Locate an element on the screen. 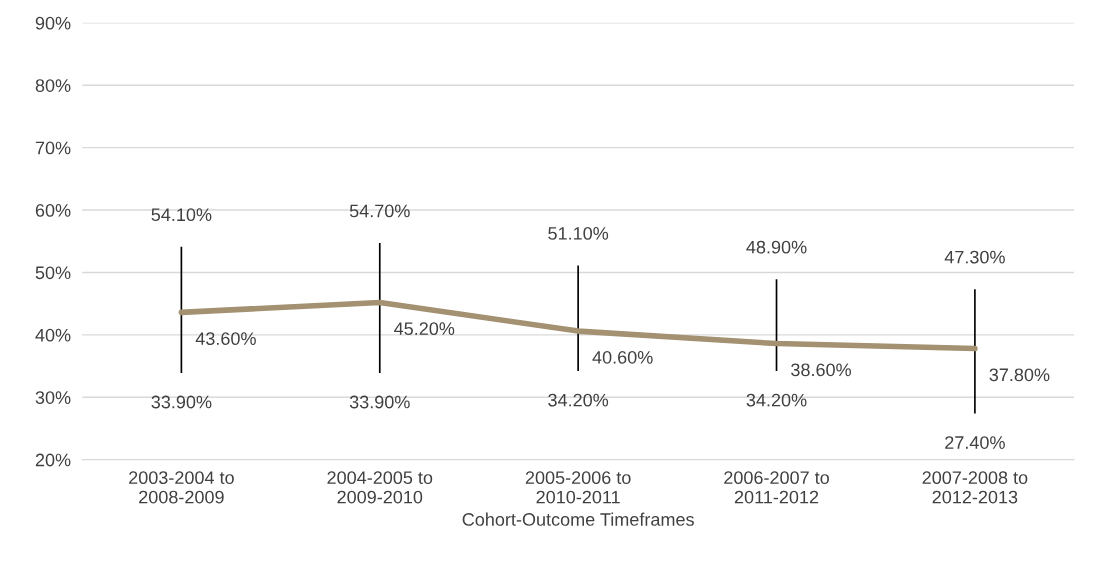  y-tick-label: 40% is located at coordinates (53, 335).